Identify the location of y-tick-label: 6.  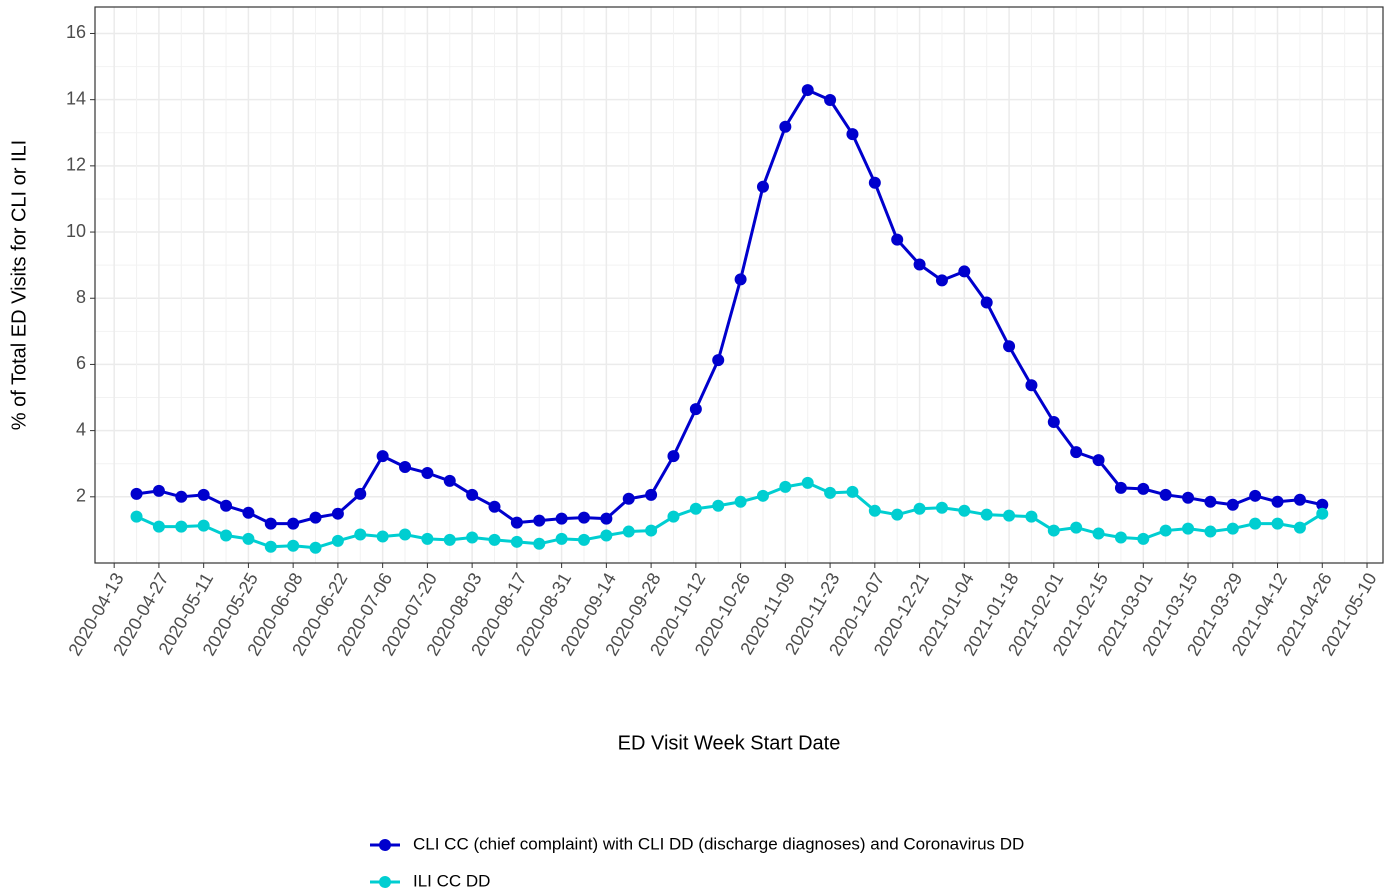
(81, 363).